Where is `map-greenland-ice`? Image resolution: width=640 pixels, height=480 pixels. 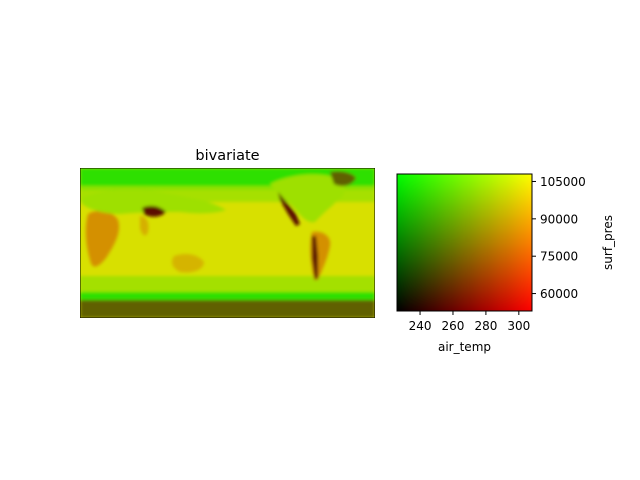
map-greenland-ice is located at coordinates (343, 178).